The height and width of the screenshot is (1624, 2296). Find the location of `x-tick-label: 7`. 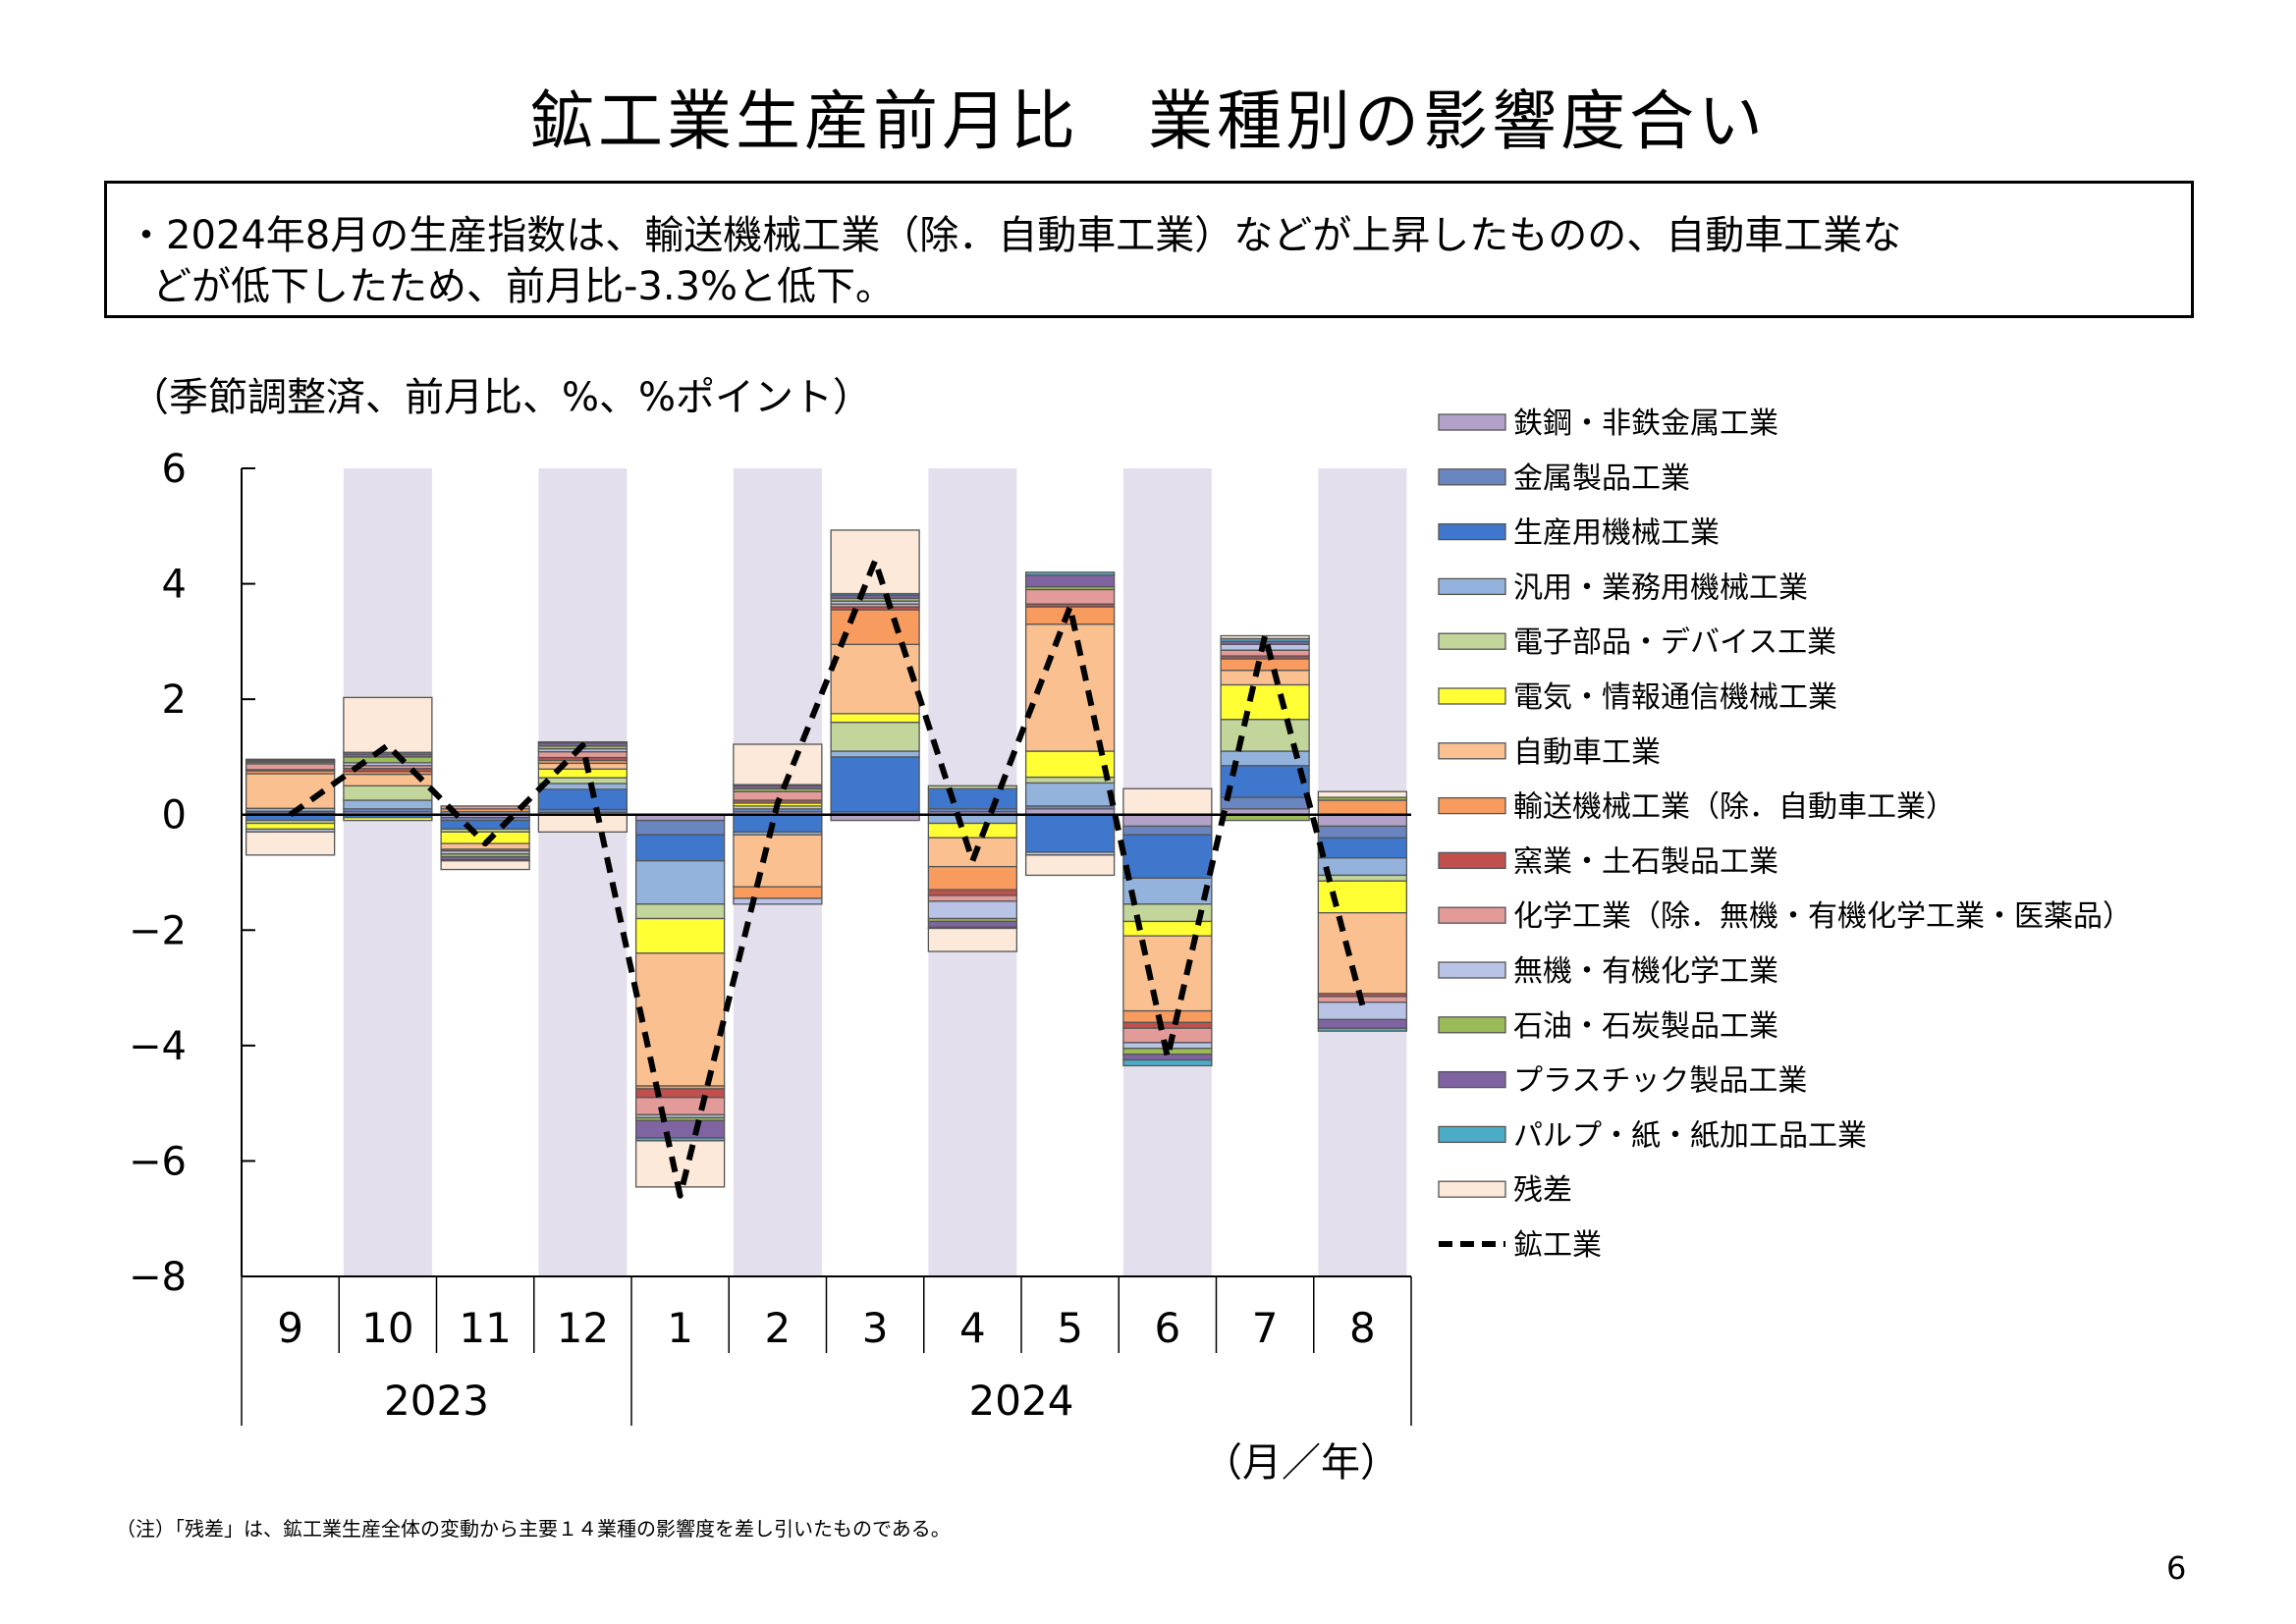

x-tick-label: 7 is located at coordinates (1265, 1328).